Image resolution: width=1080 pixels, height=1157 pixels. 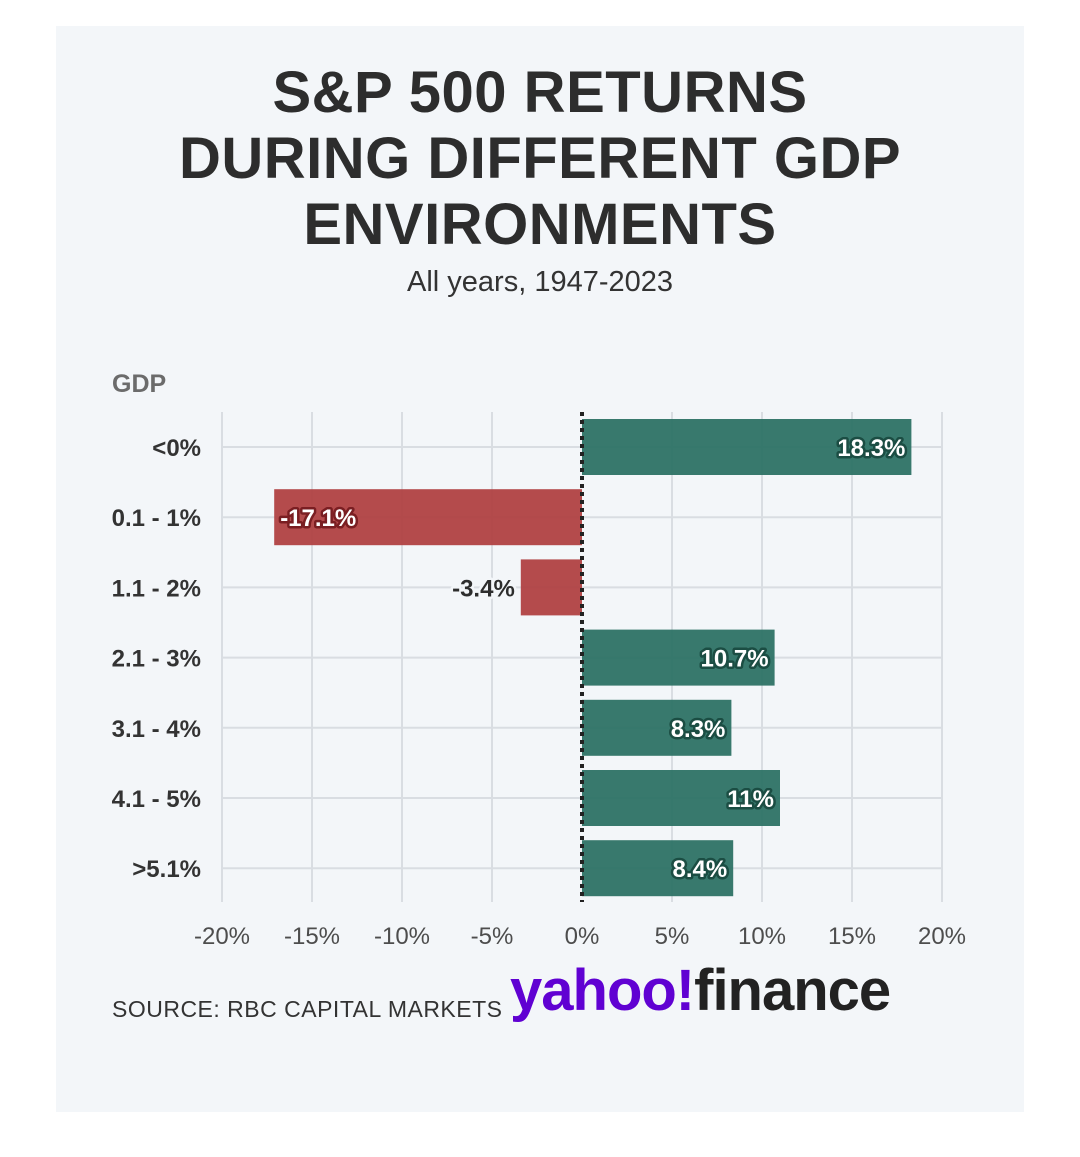 I want to click on category-label: 1.1 - 2%, so click(x=156, y=588).